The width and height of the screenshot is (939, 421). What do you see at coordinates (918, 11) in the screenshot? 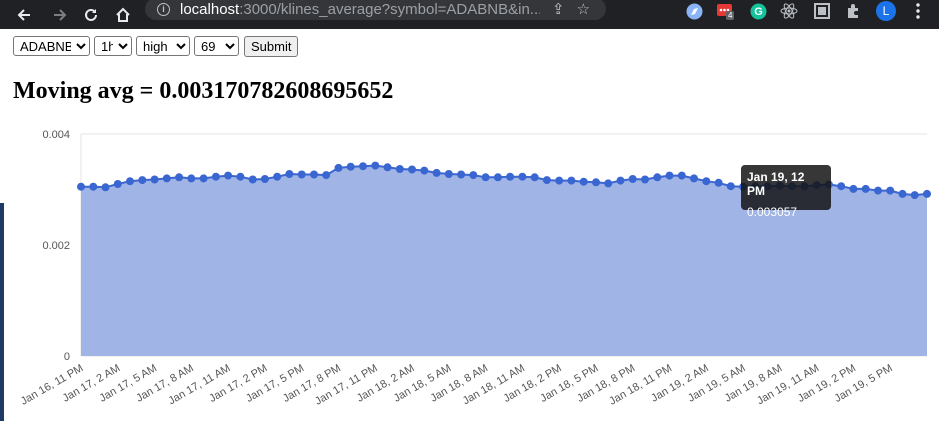
I see `menu-kebab-icon` at bounding box center [918, 11].